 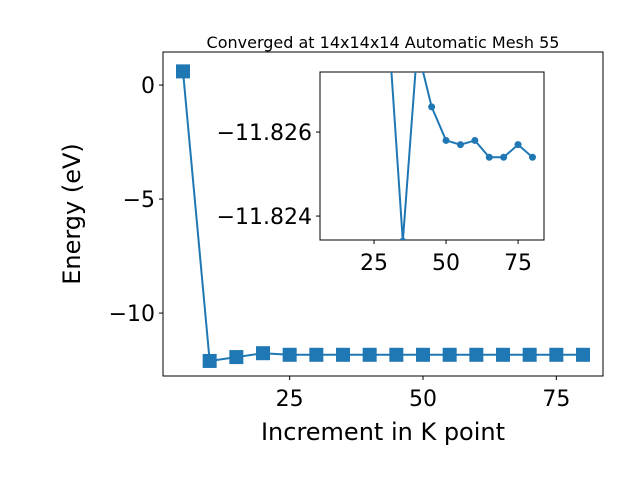 I want to click on y-tick-label: 0, so click(x=148, y=86).